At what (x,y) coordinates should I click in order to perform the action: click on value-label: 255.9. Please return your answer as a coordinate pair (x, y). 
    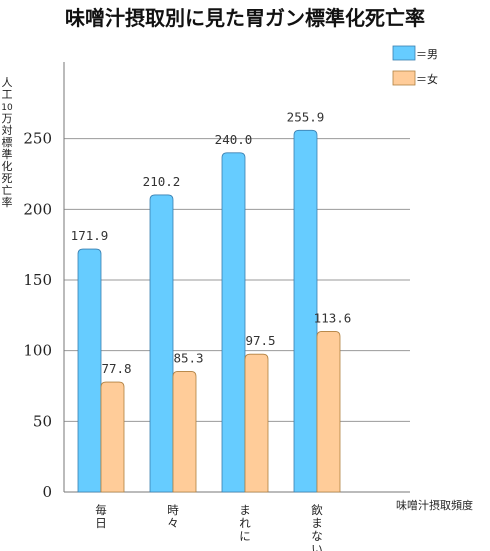
    Looking at the image, I should click on (306, 116).